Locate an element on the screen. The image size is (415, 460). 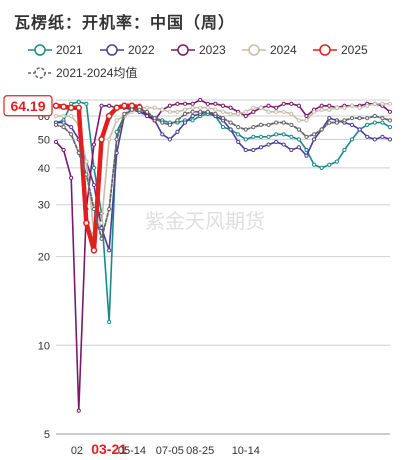
y-tick-label: 30 is located at coordinates (44, 206).